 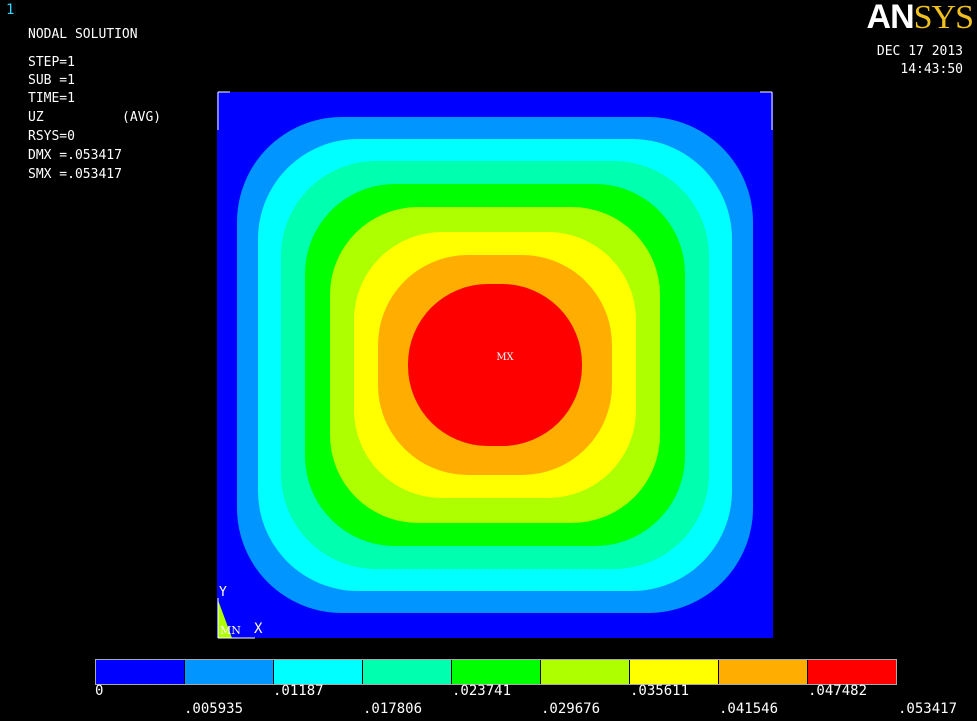 I want to click on legend-color-bar, so click(x=496, y=672).